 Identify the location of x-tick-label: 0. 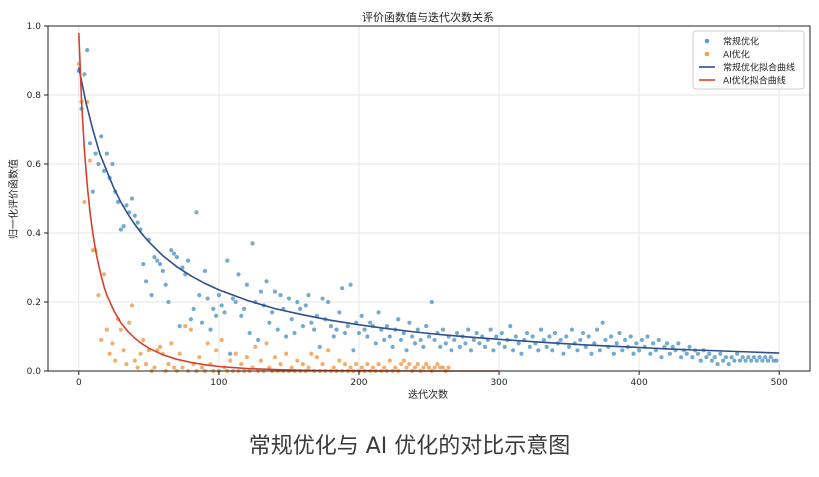
(79, 383).